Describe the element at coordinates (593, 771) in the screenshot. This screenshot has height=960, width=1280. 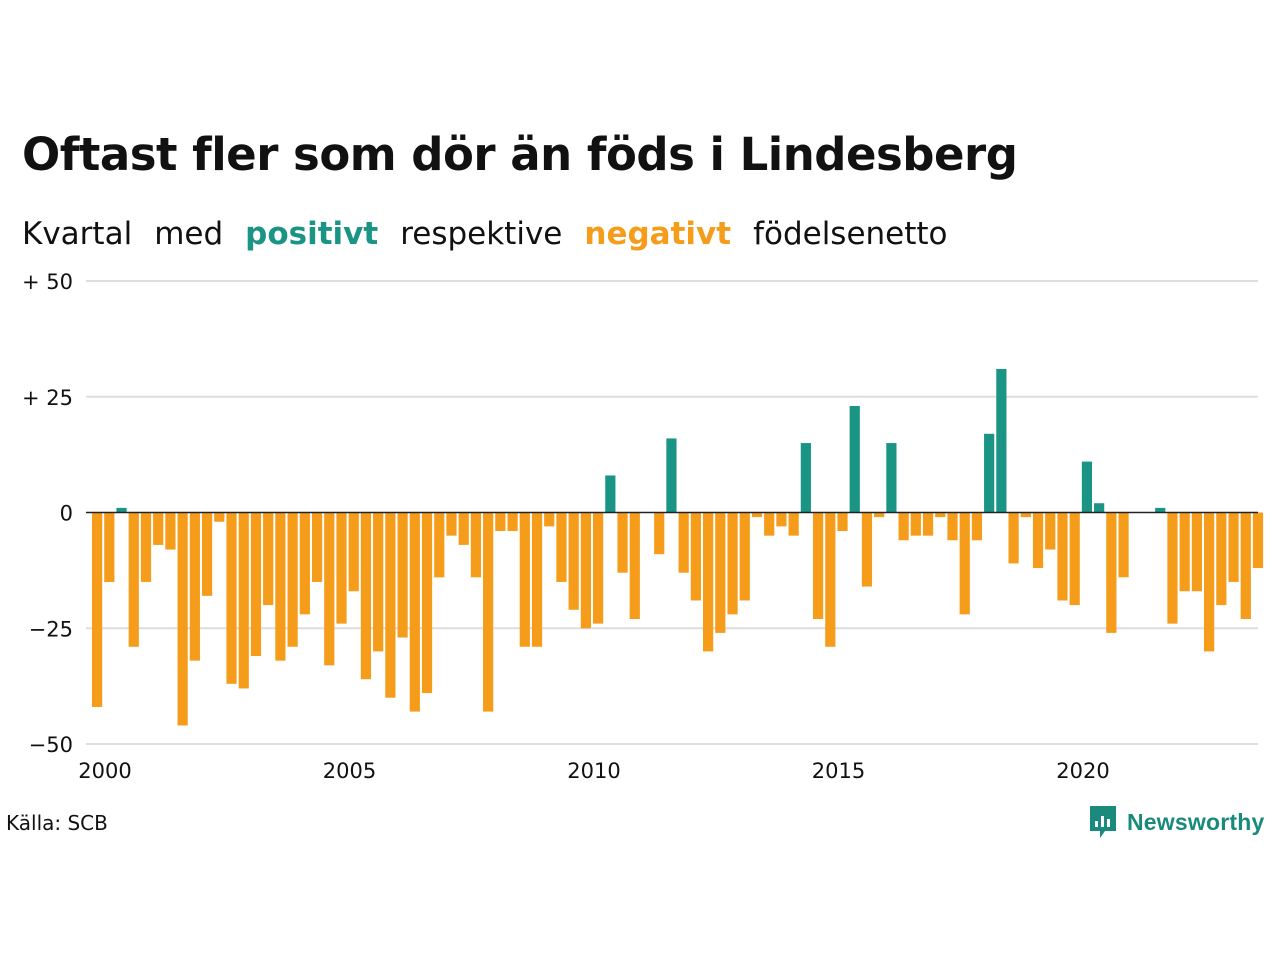
I see `x-tick-label: 2010` at that location.